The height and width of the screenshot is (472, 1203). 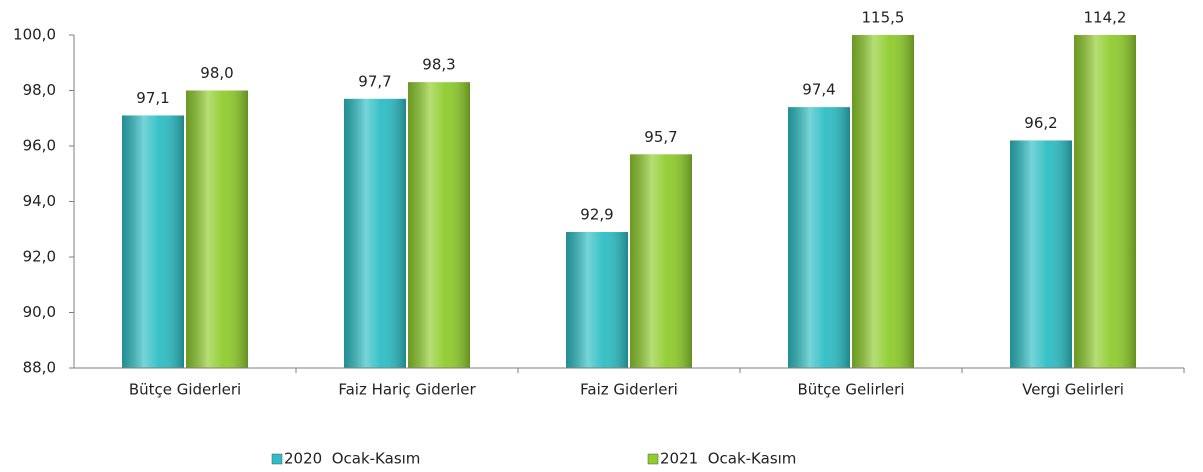 I want to click on x-tick-label: Bütçe Gelirleri, so click(x=850, y=390).